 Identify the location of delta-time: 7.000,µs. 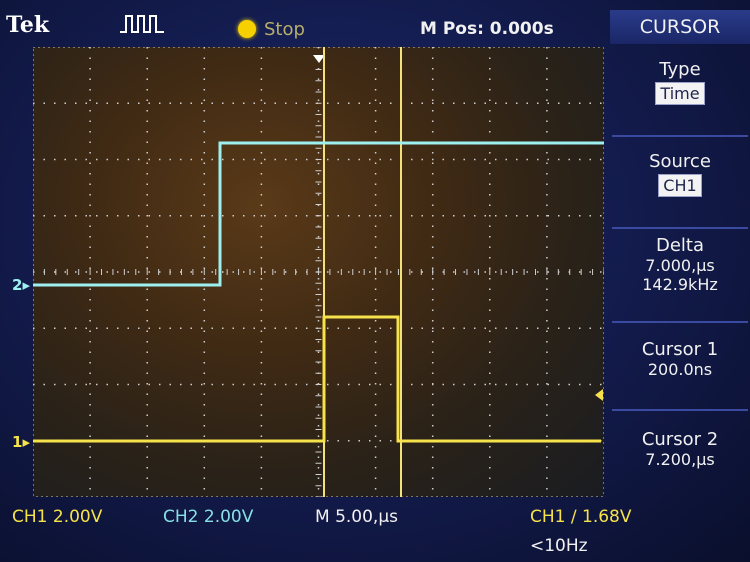
(680, 265).